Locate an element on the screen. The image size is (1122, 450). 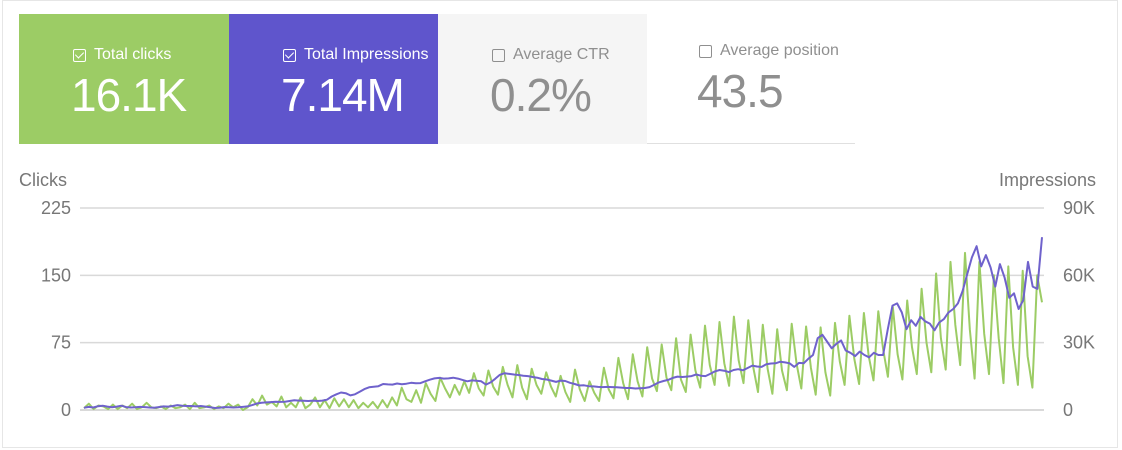
metric-header: Average position is located at coordinates (769, 51).